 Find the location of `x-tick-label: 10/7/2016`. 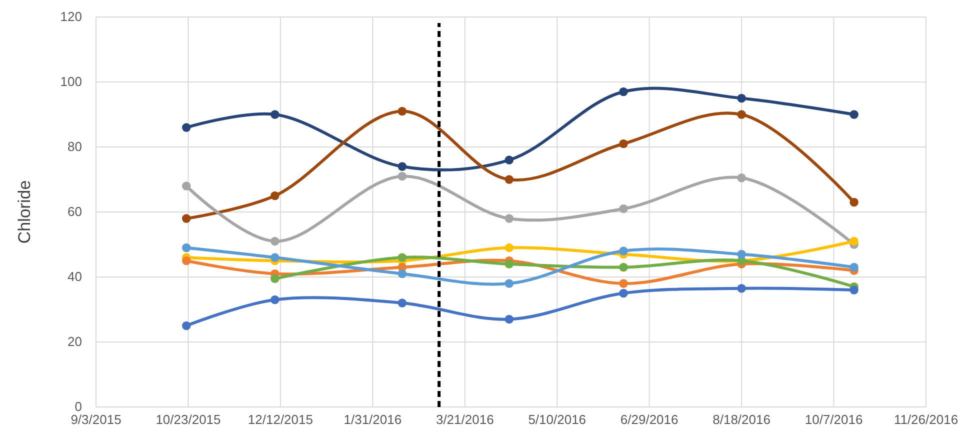

x-tick-label: 10/7/2016 is located at coordinates (833, 420).